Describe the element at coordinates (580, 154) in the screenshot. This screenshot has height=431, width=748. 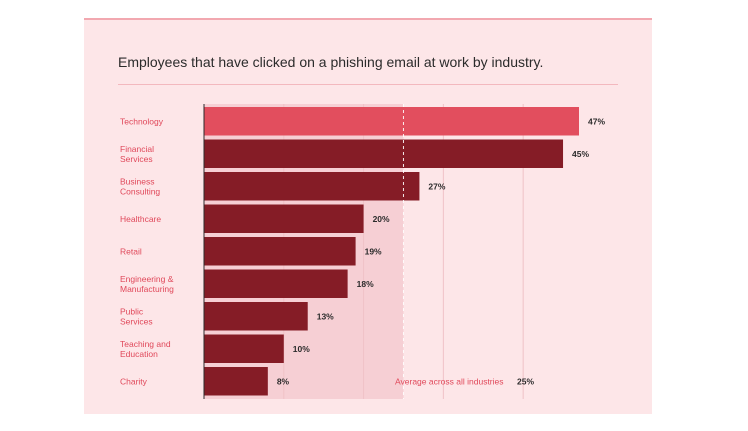
I see `value-label: 45%` at that location.